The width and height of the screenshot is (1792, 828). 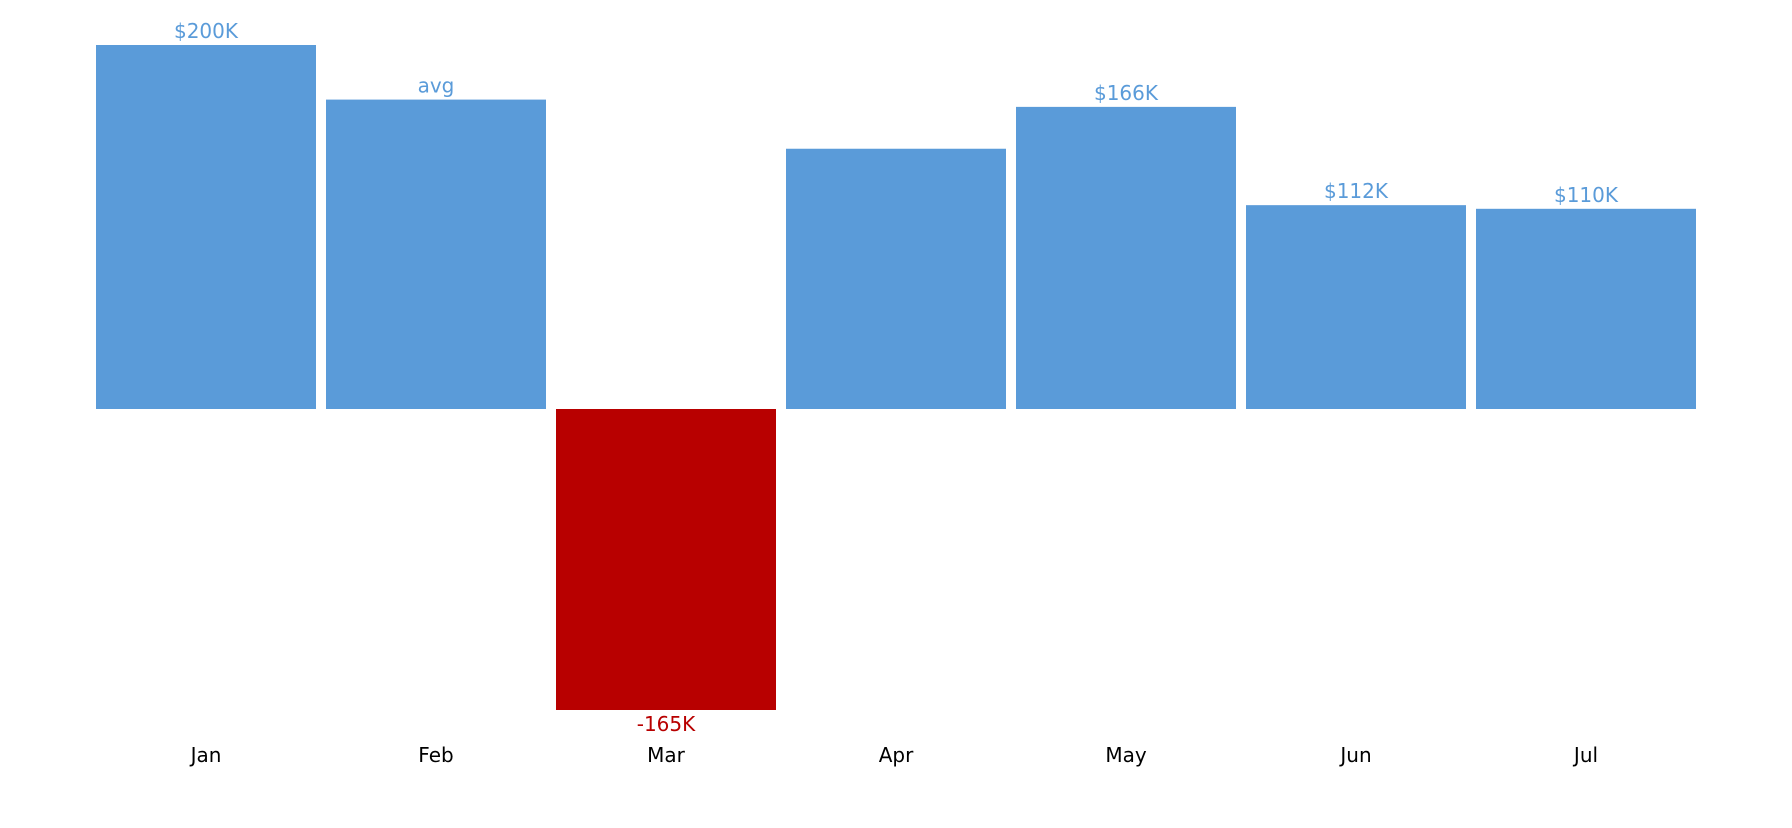 I want to click on data-label-jul: $110K, so click(x=1586, y=195).